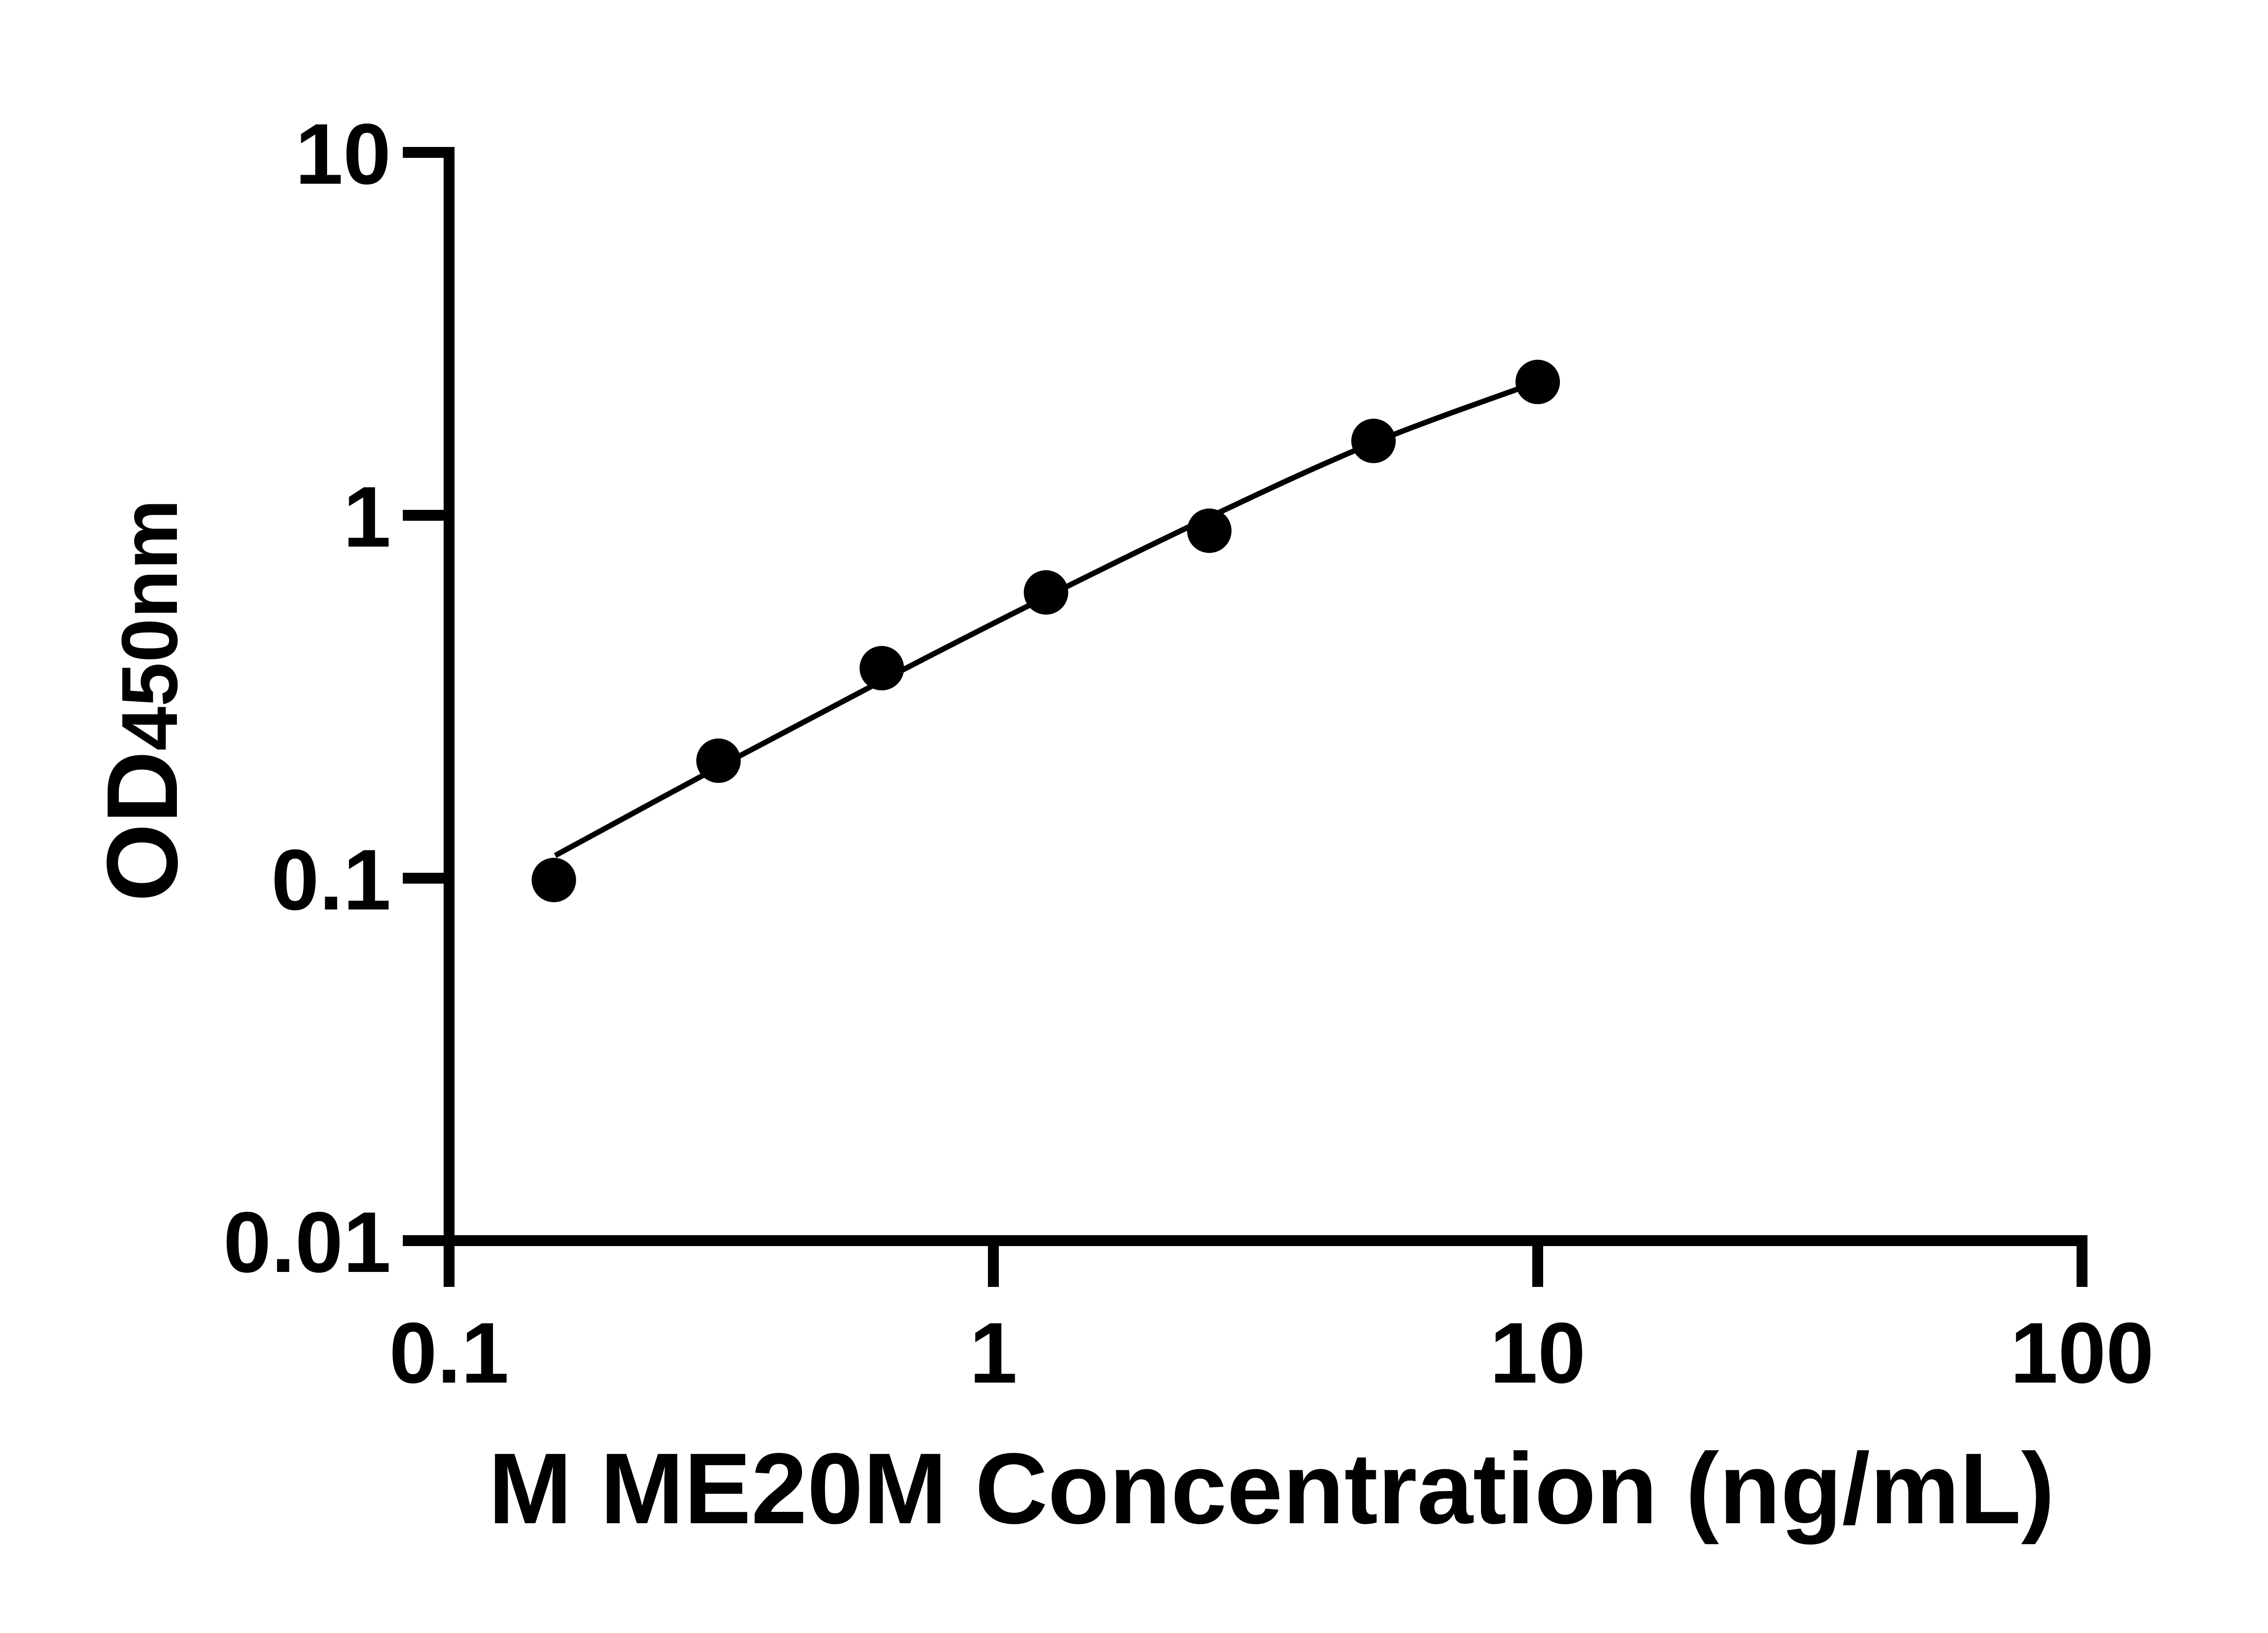  Describe the element at coordinates (307, 1242) in the screenshot. I see `svg-text: 0.01` at that location.